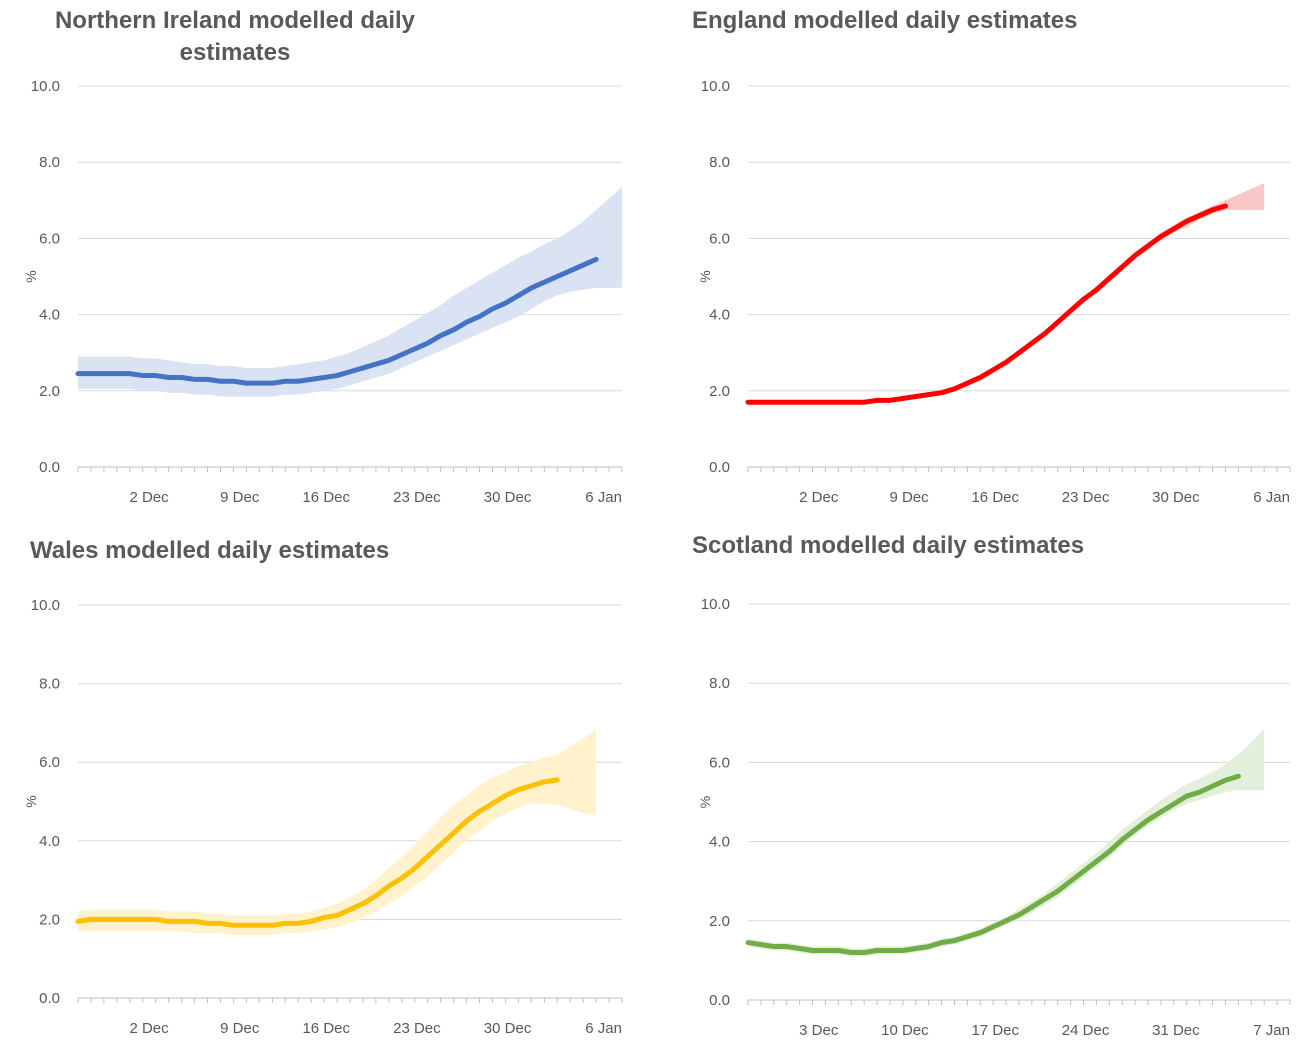 Image resolution: width=1309 pixels, height=1040 pixels. I want to click on chart-title-line: Scotland modelled daily estimates, so click(888, 545).